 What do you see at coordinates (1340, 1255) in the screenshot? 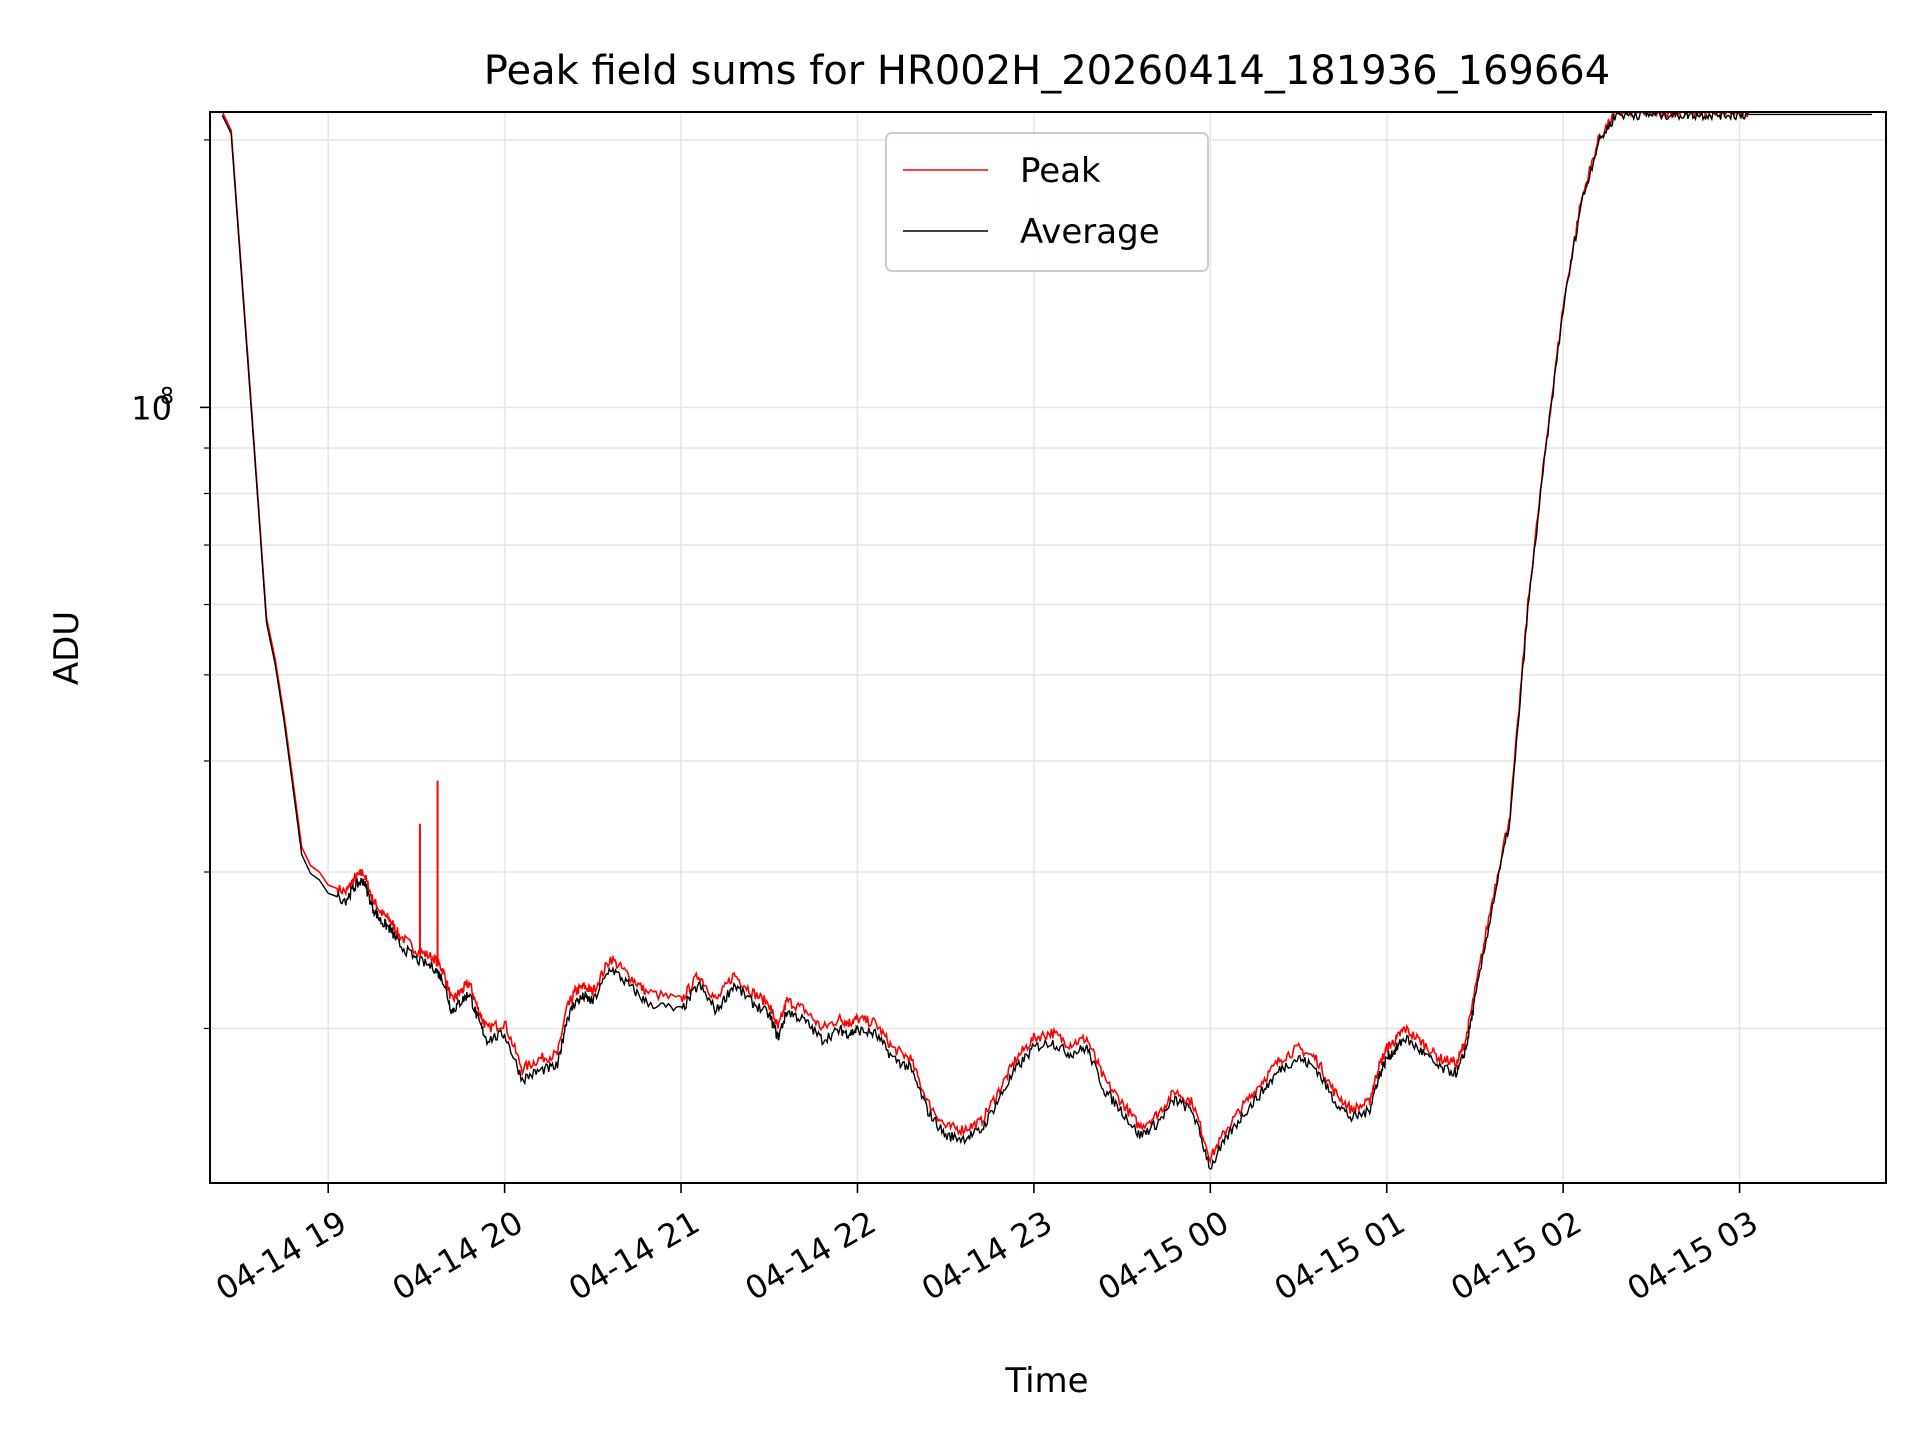
I see `x-tick-label: 04-15 01` at bounding box center [1340, 1255].